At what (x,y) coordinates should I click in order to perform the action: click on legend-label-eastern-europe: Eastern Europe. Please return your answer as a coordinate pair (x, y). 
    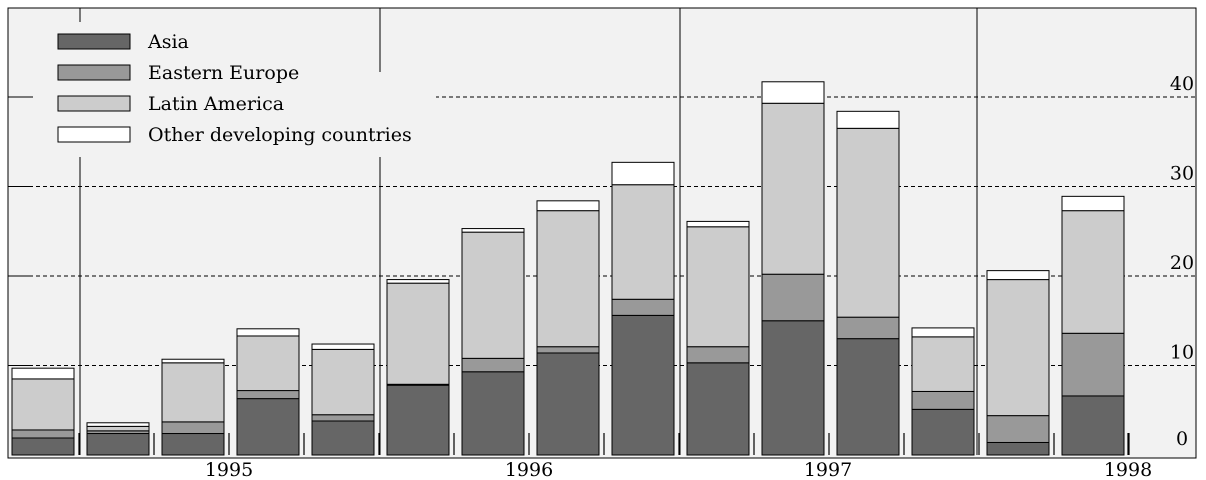
    Looking at the image, I should click on (223, 73).